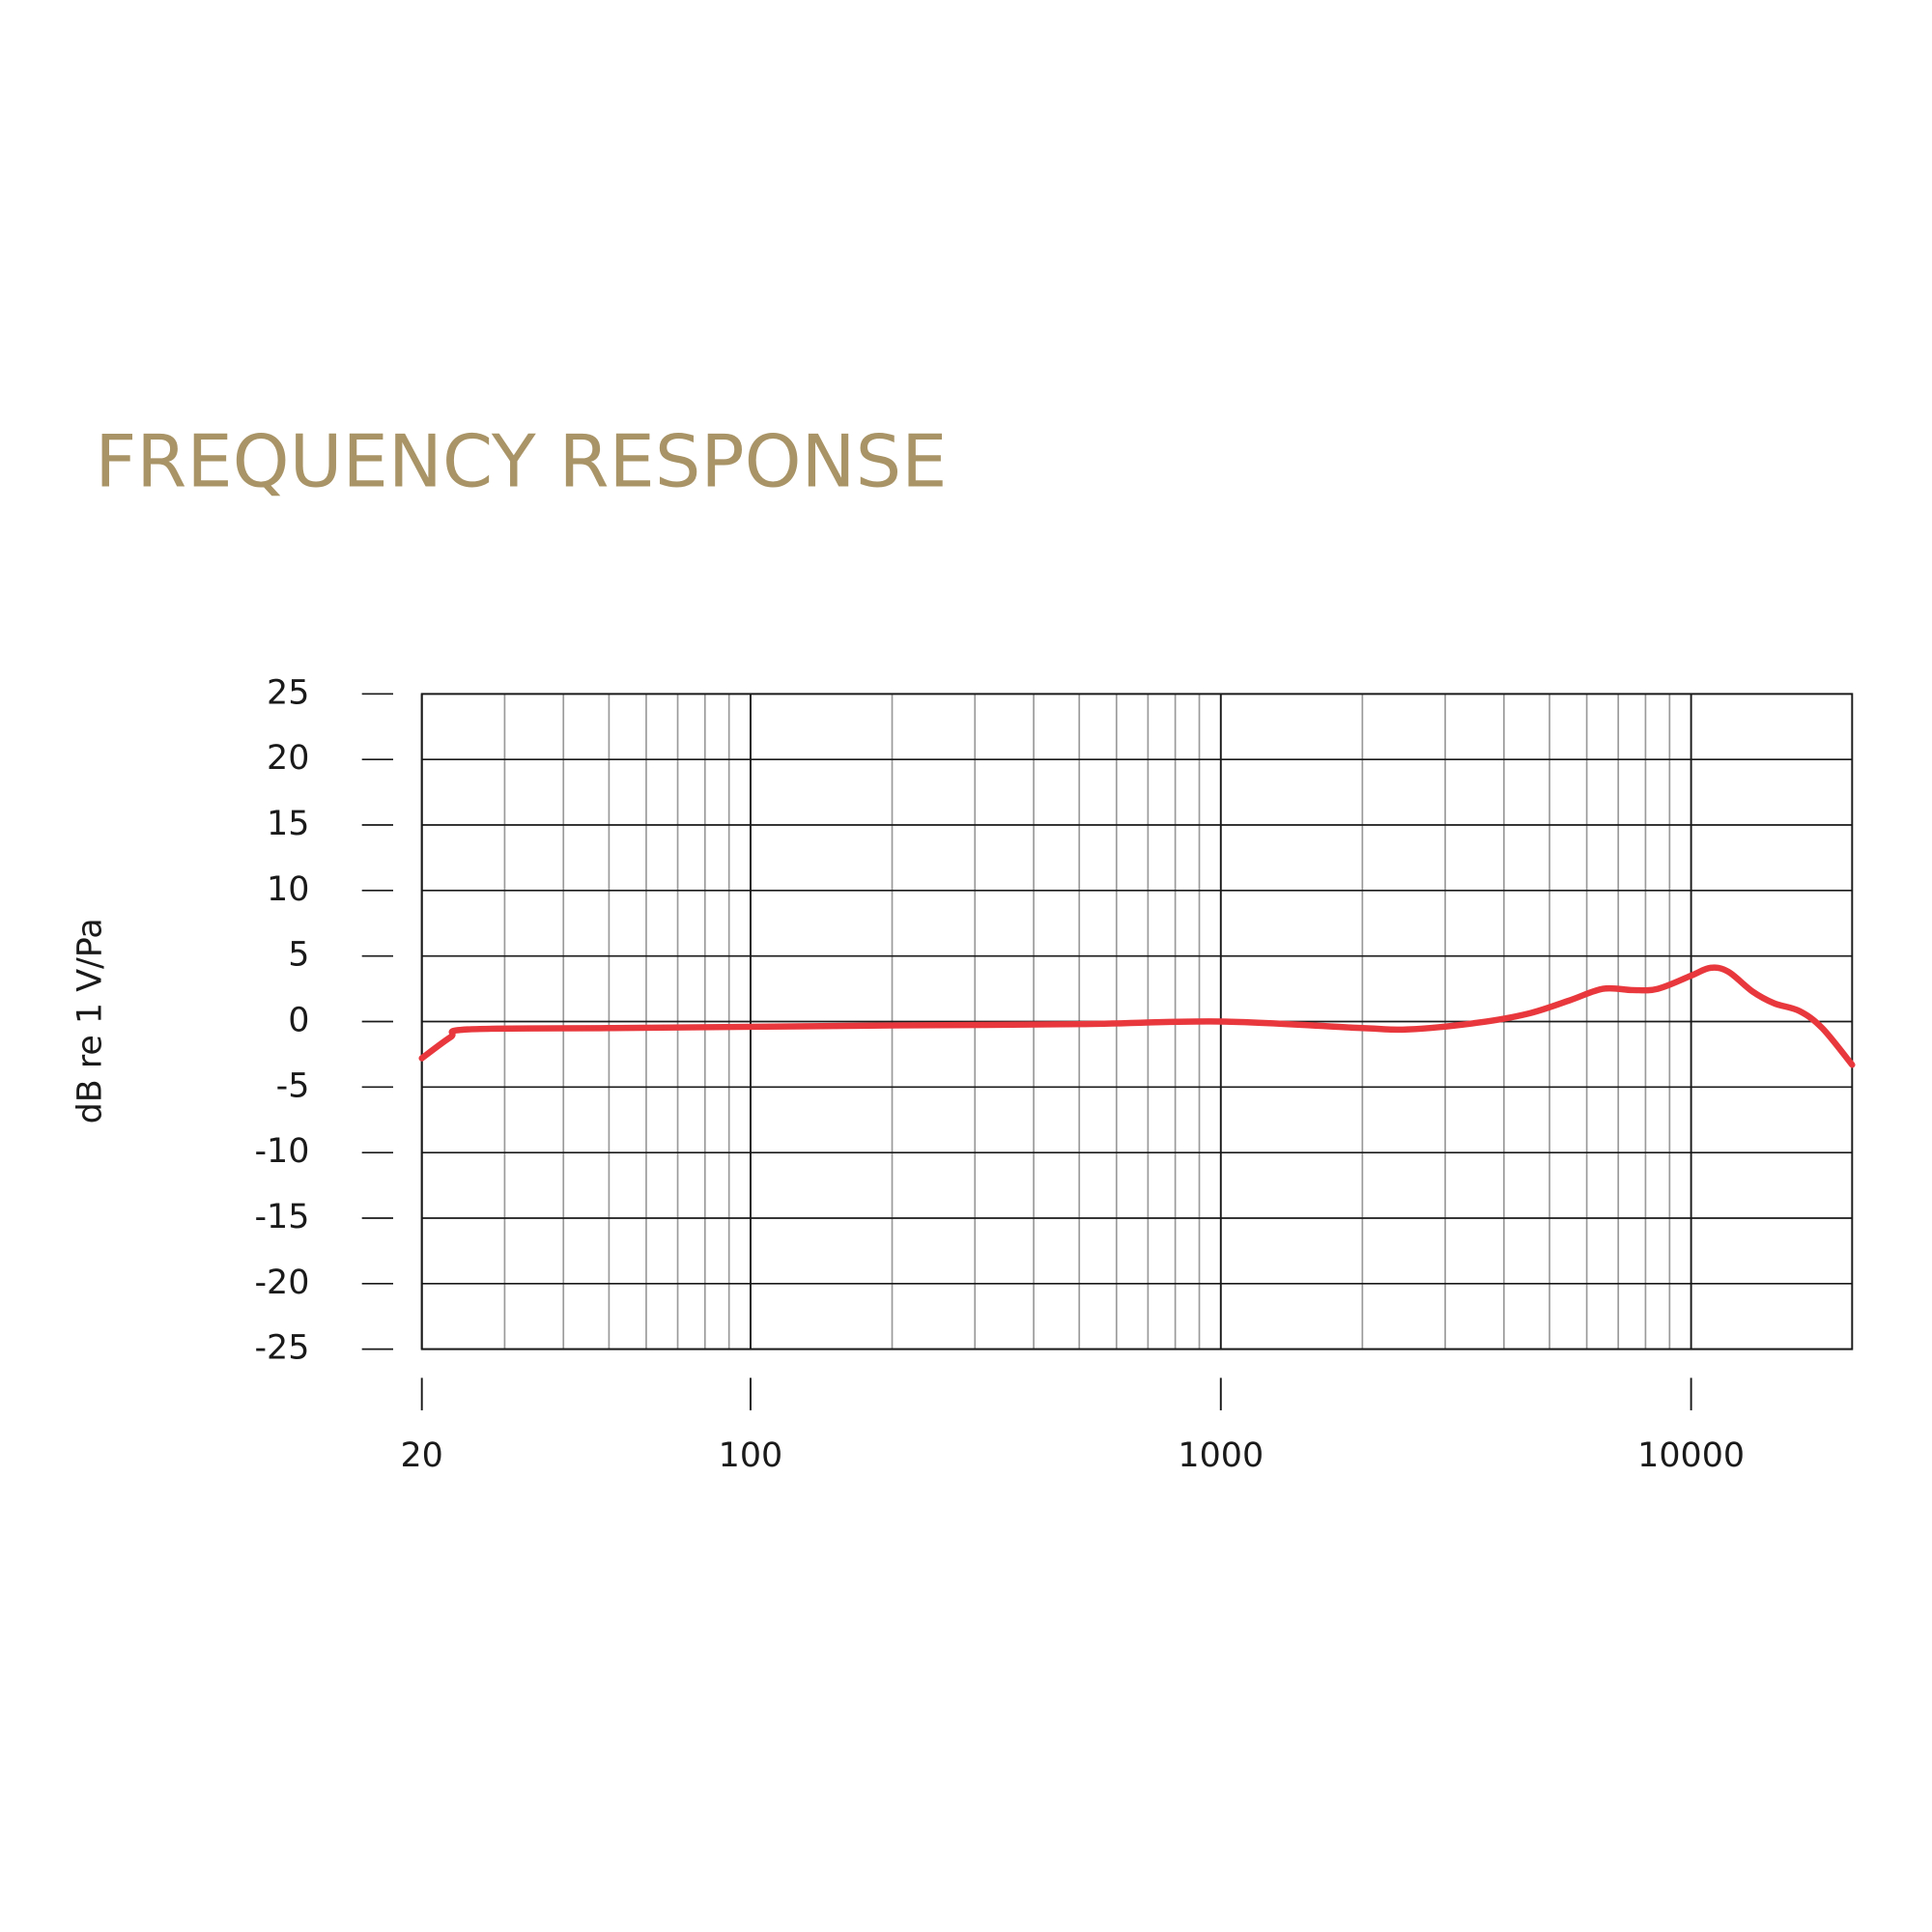  Describe the element at coordinates (288, 824) in the screenshot. I see `y-tick-label: 15` at that location.